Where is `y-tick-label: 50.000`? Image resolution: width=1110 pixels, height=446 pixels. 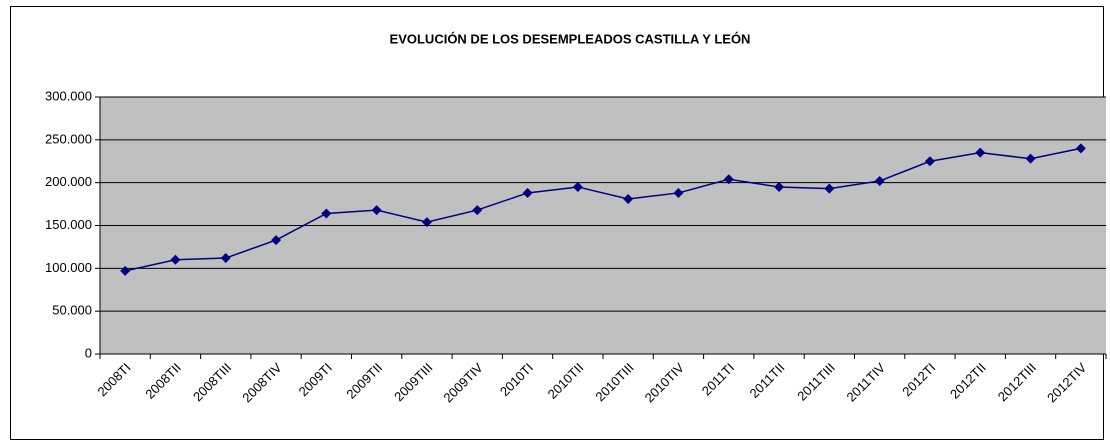
y-tick-label: 50.000 is located at coordinates (72, 310).